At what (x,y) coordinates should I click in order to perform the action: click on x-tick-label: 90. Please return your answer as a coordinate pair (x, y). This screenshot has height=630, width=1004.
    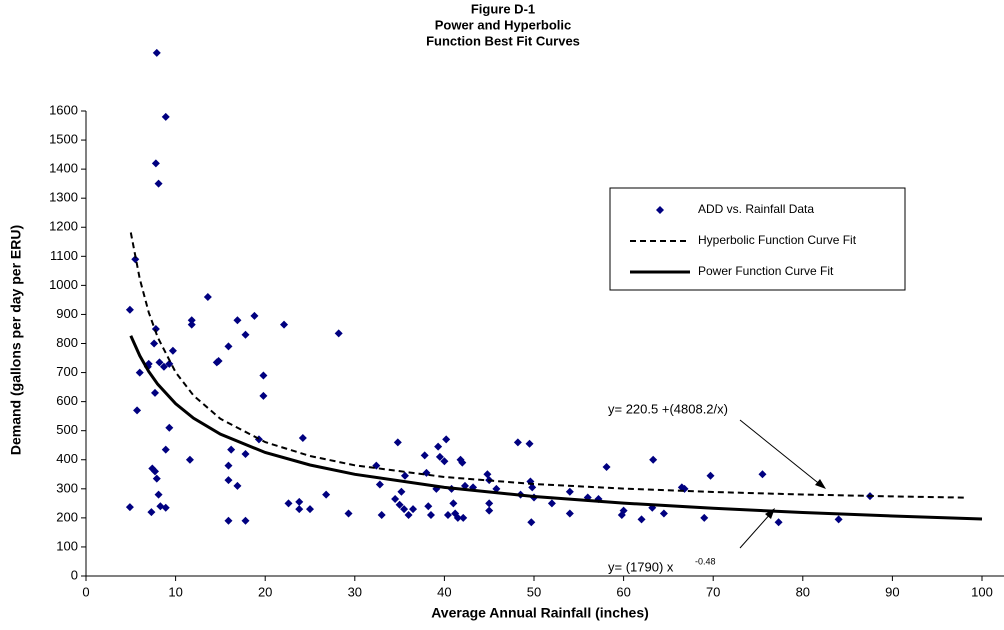
    Looking at the image, I should click on (892, 591).